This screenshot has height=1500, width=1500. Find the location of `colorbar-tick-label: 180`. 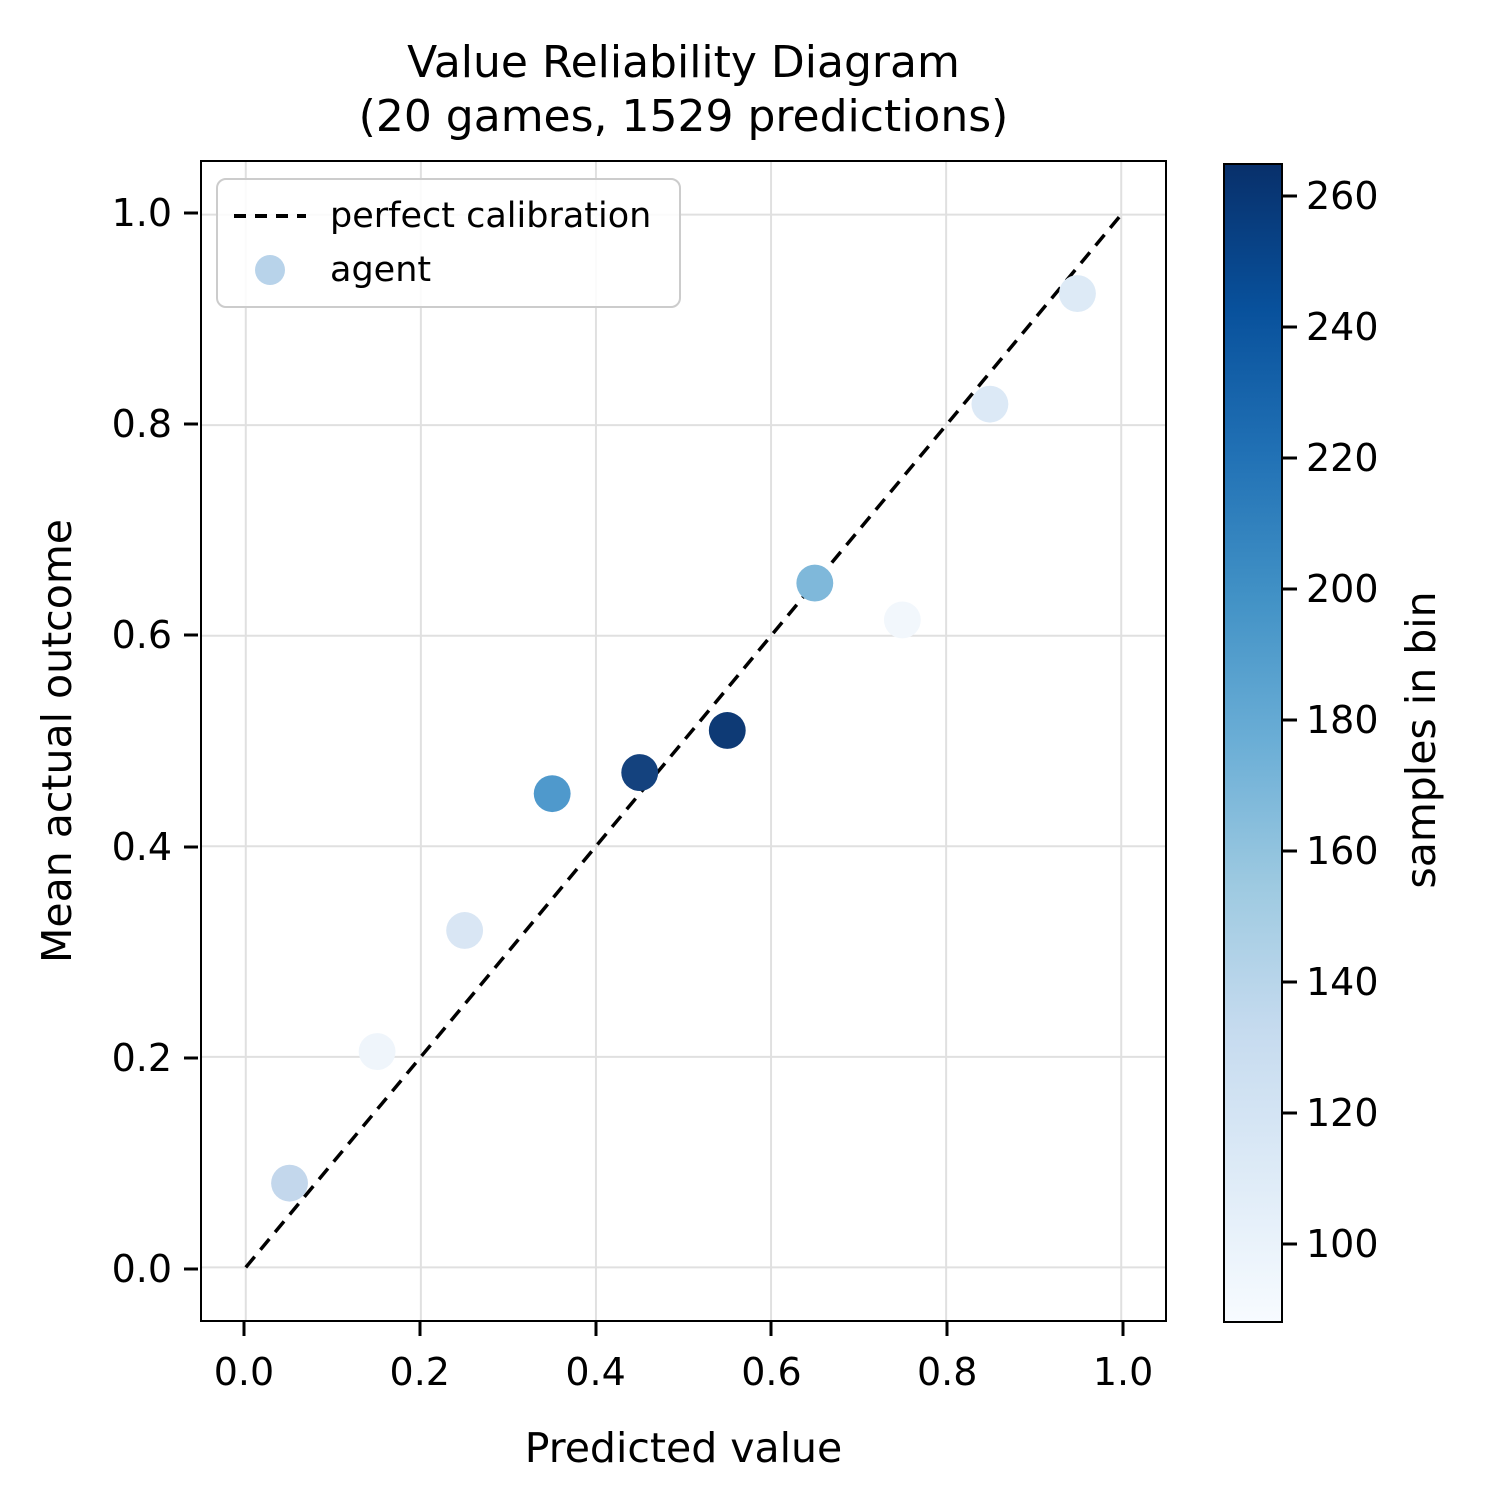

colorbar-tick-label: 180 is located at coordinates (1342, 720).